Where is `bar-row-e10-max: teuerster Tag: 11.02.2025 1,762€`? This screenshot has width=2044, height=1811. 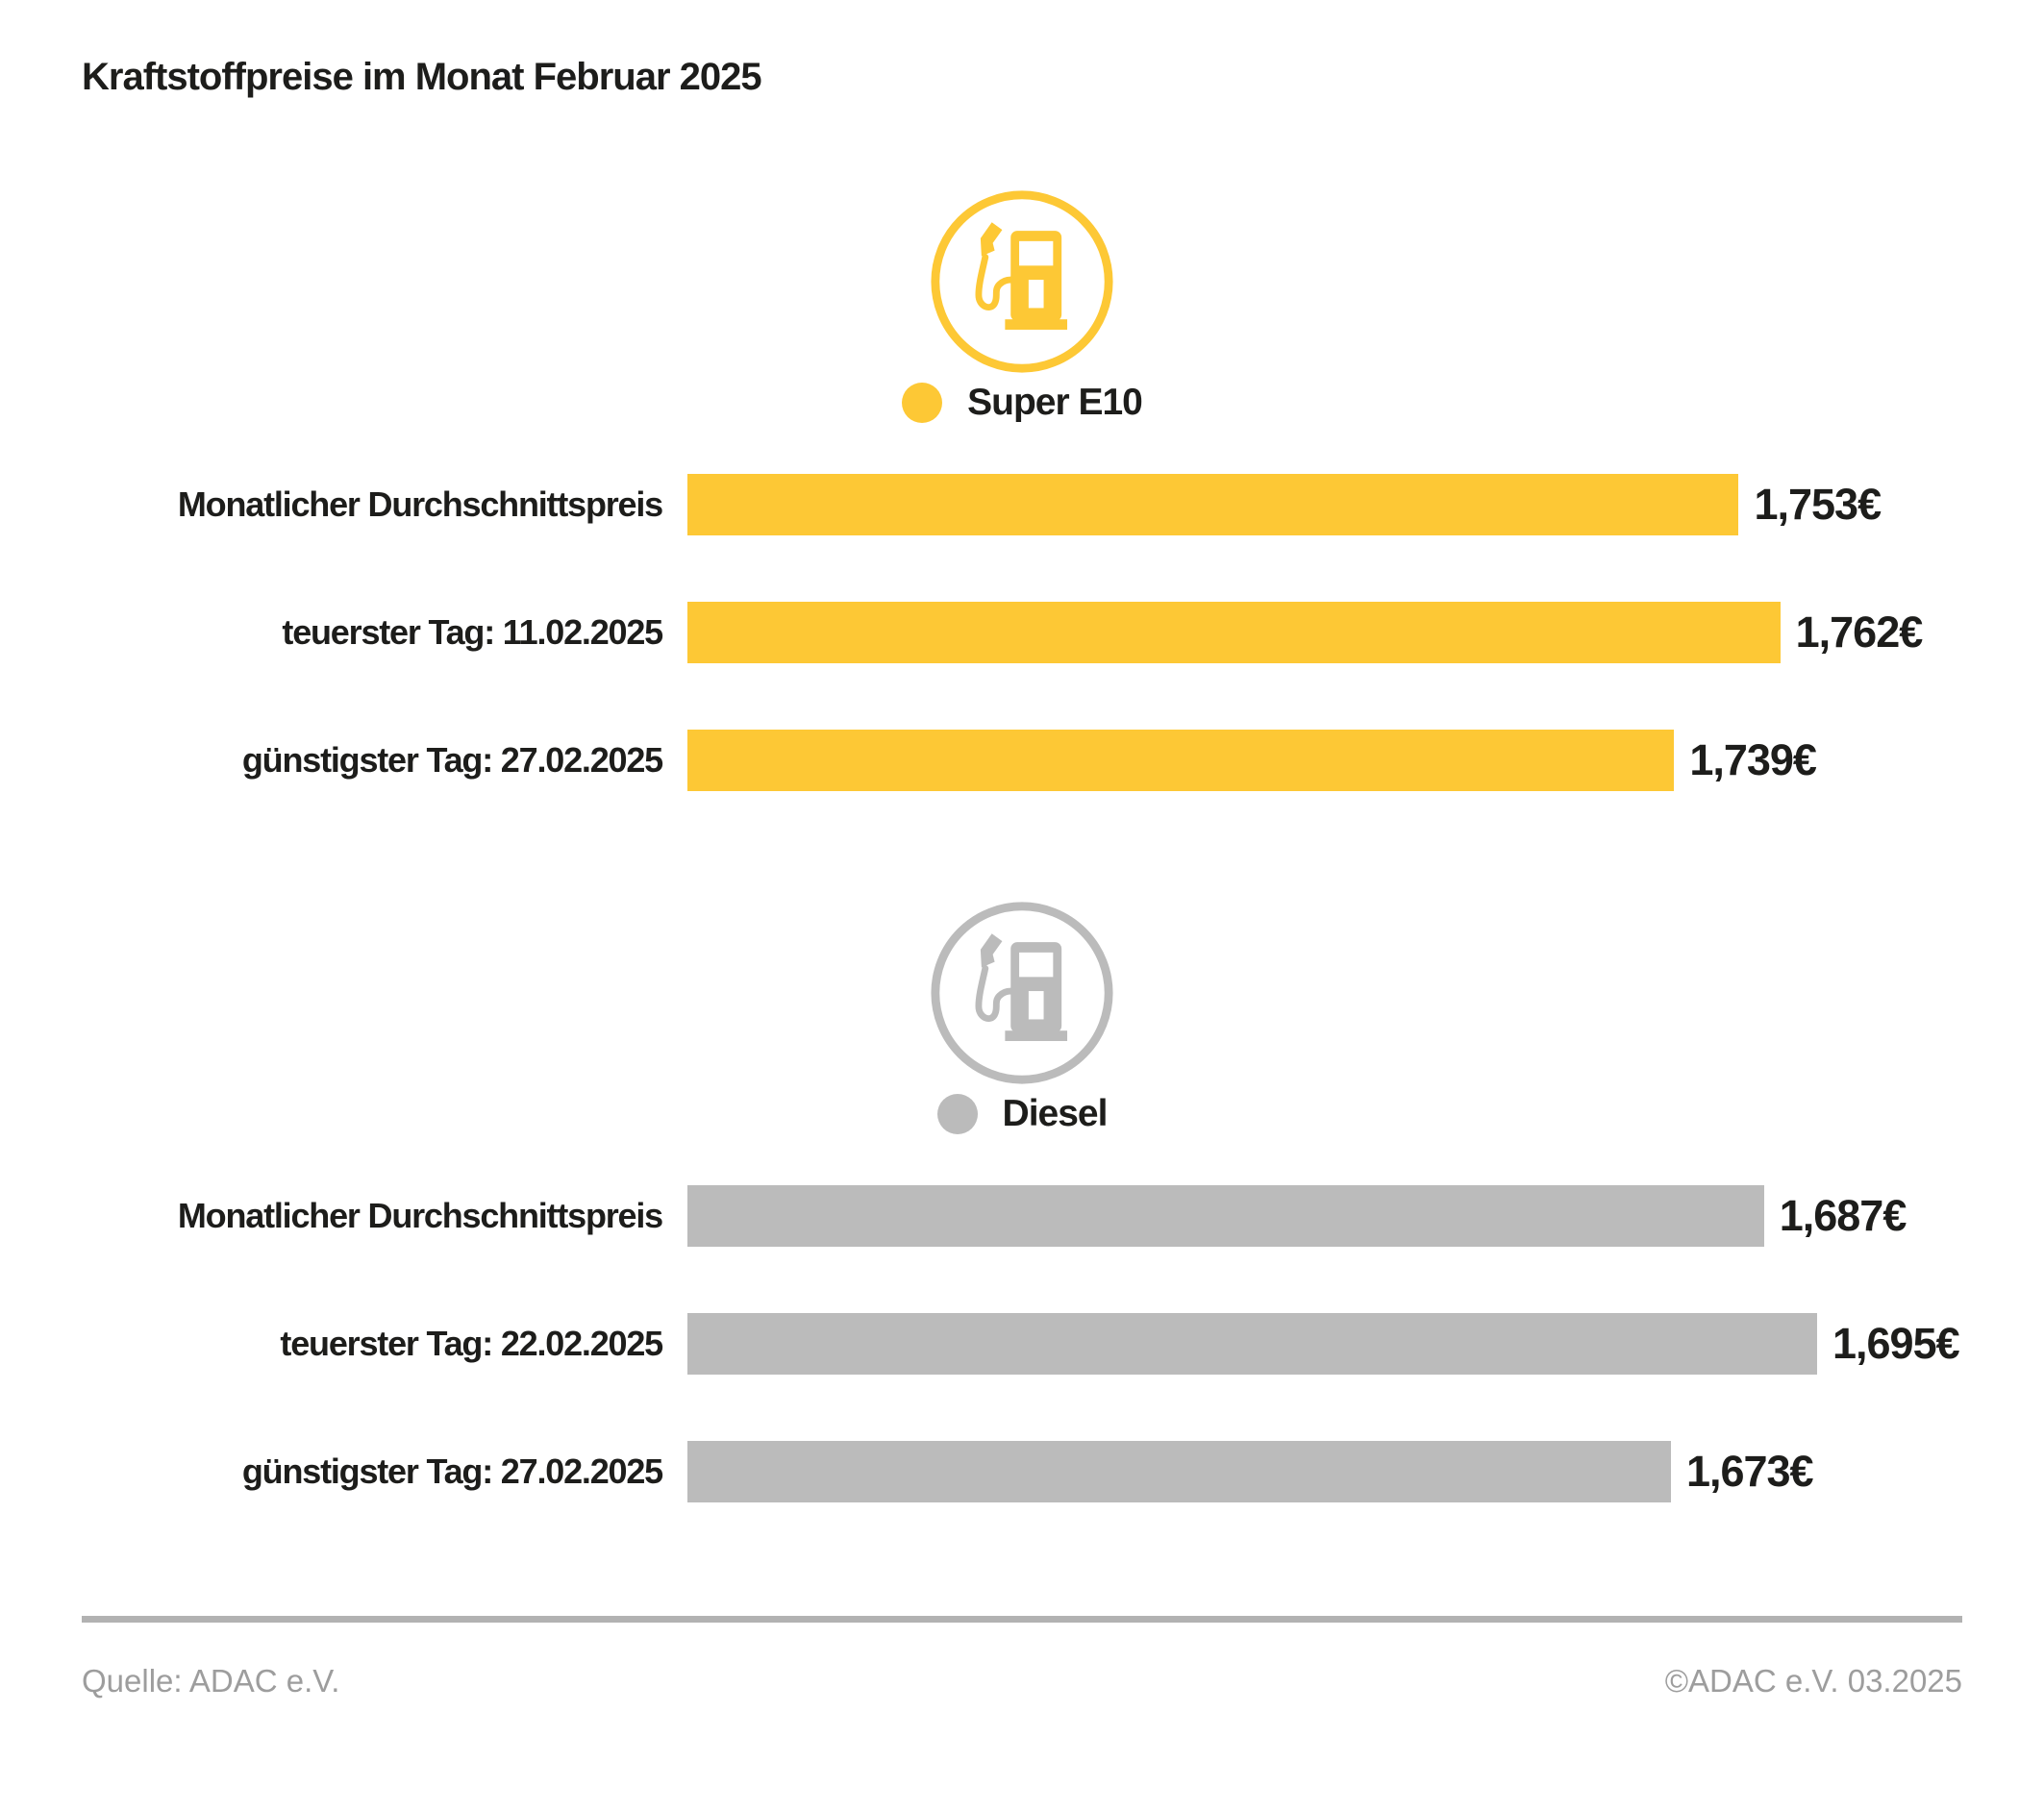
bar-row-e10-max: teuerster Tag: 11.02.2025 1,762€ is located at coordinates (1022, 632).